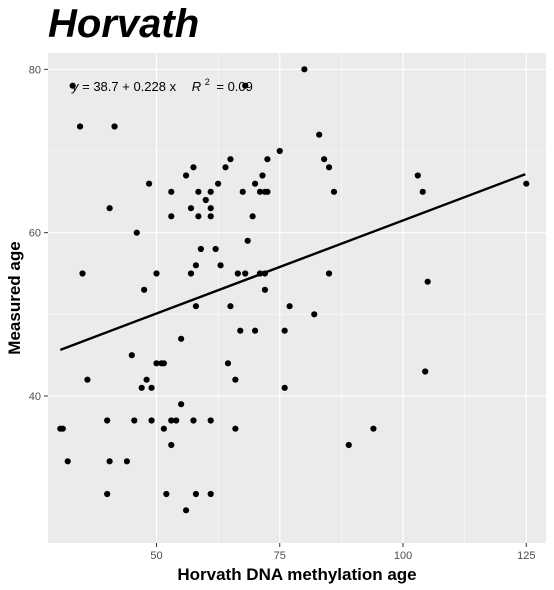 The image size is (554, 590). I want to click on annotation-r2-value: = 0.09, so click(234, 86).